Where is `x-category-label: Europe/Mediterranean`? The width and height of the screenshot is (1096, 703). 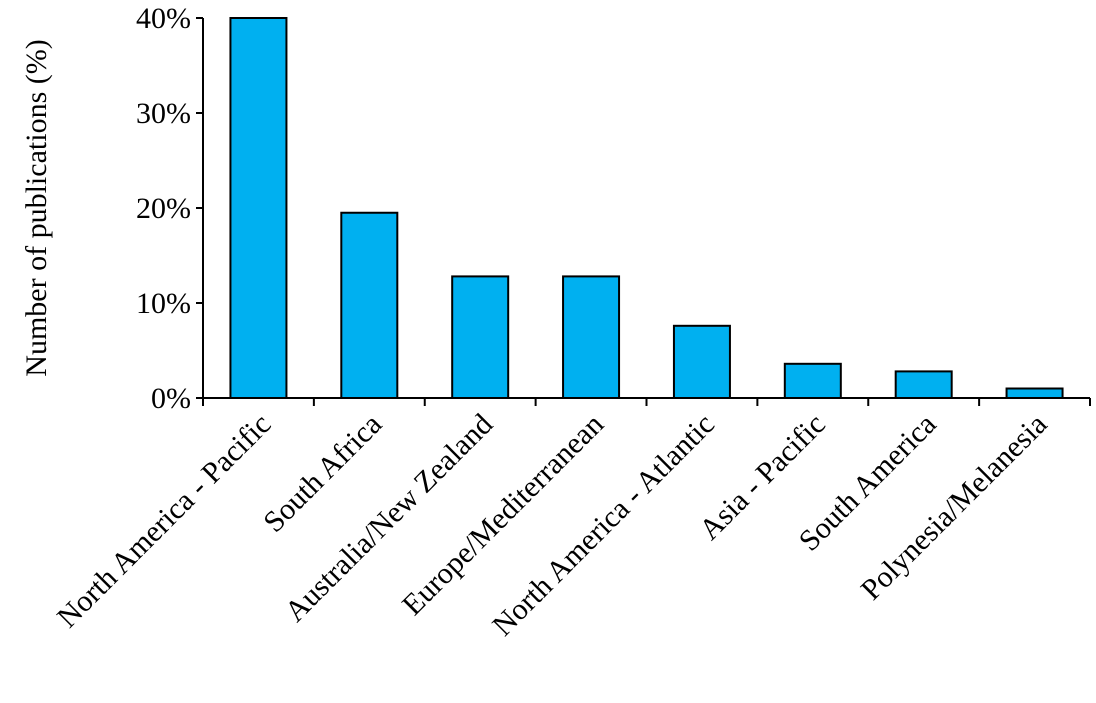 x-category-label: Europe/Mediterranean is located at coordinates (503, 515).